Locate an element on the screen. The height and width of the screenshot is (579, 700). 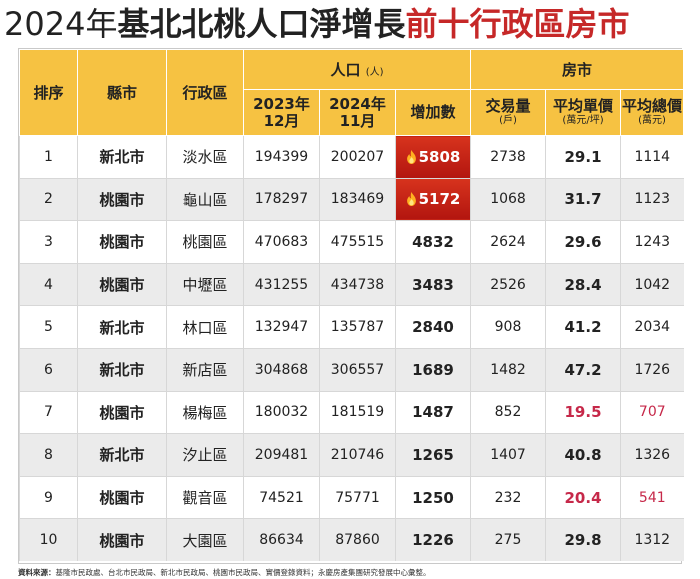
cell-district: 觀音區 is located at coordinates (205, 497).